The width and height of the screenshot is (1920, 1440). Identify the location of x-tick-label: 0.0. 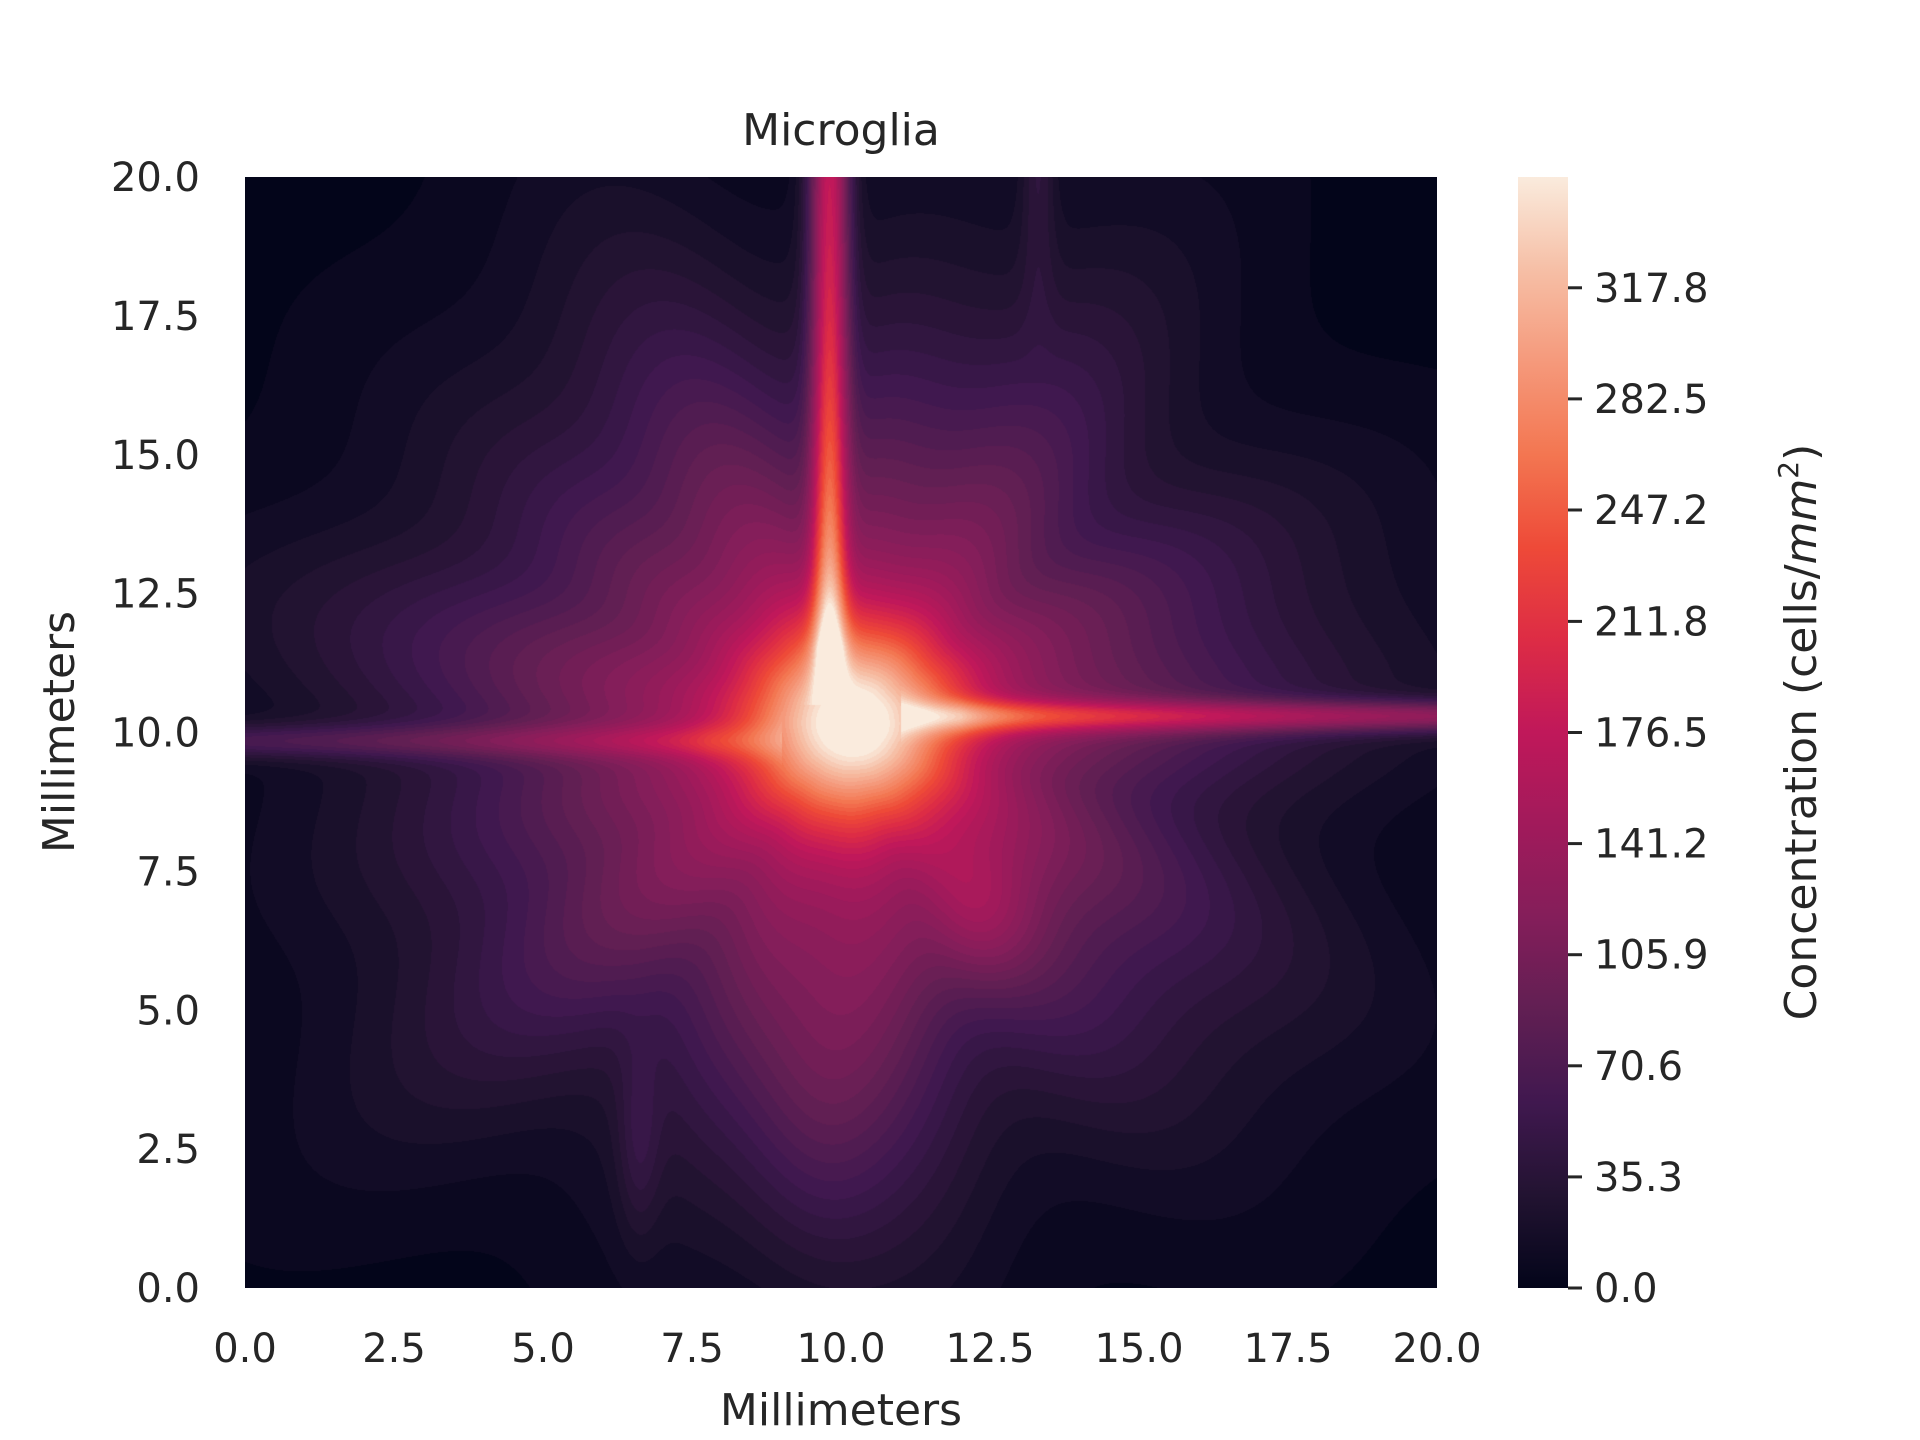
(245, 1349).